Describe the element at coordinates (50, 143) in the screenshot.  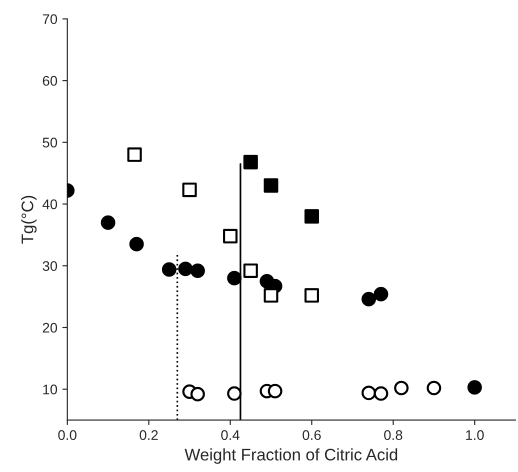
I see `y-tick-label: 50` at that location.